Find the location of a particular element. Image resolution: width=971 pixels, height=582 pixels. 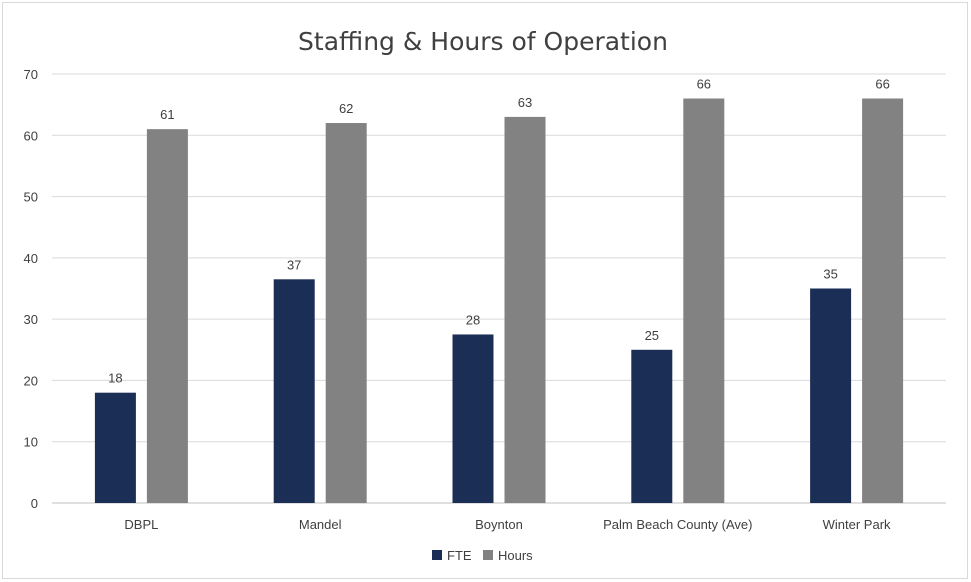

chart-title: Staffing & Hours of Operation is located at coordinates (483, 41).